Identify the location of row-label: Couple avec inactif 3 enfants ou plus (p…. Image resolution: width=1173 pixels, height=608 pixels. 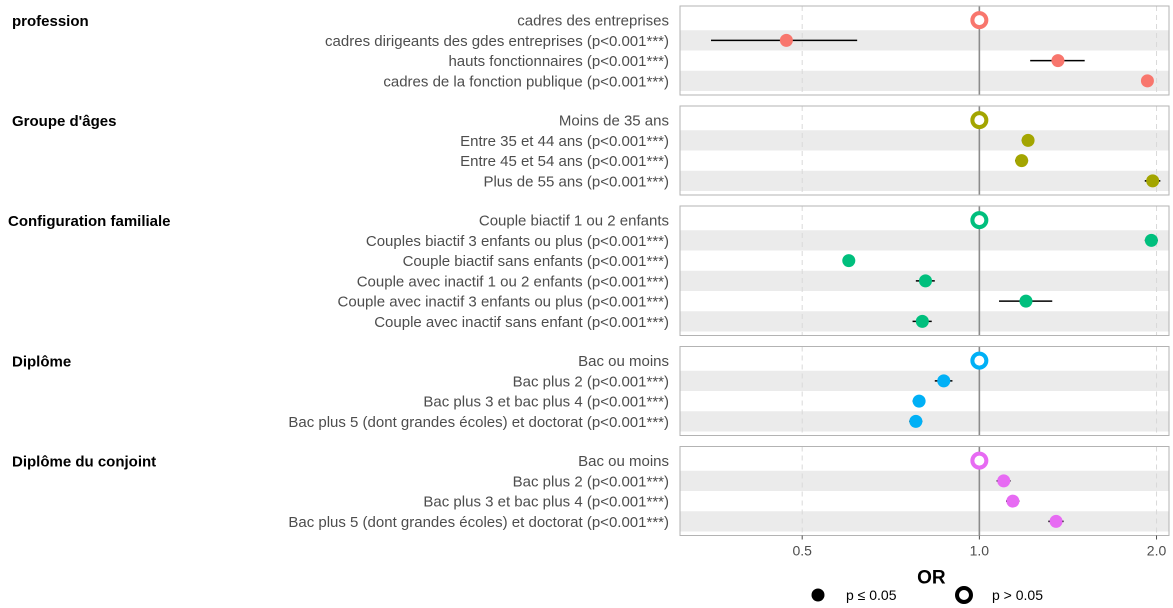
(503, 302).